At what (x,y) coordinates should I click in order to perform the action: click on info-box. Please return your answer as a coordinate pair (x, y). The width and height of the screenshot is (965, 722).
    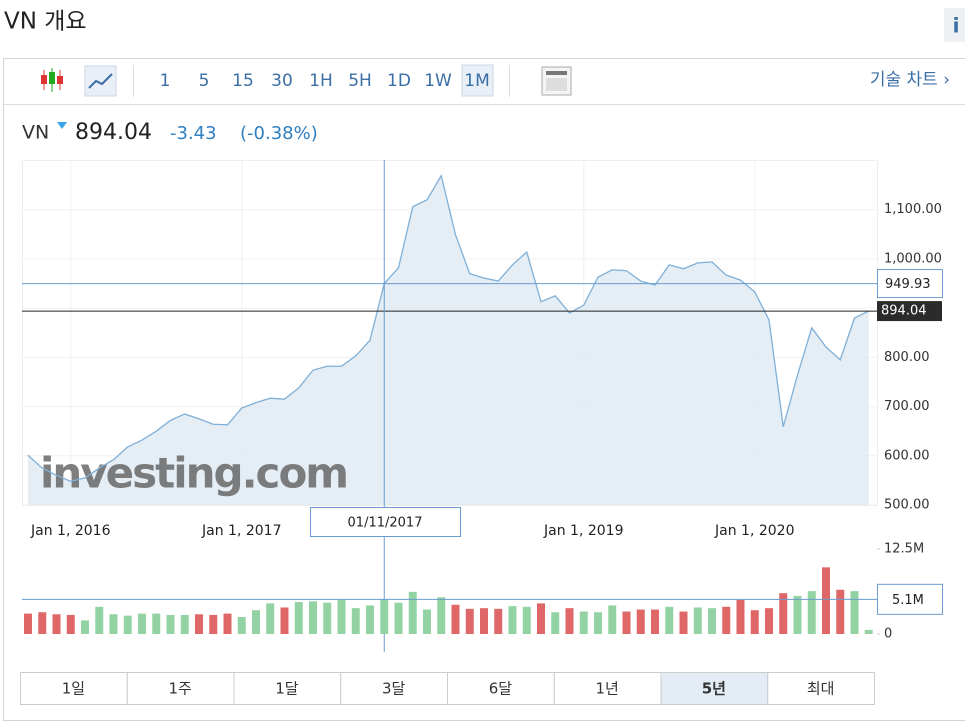
    Looking at the image, I should click on (954, 25).